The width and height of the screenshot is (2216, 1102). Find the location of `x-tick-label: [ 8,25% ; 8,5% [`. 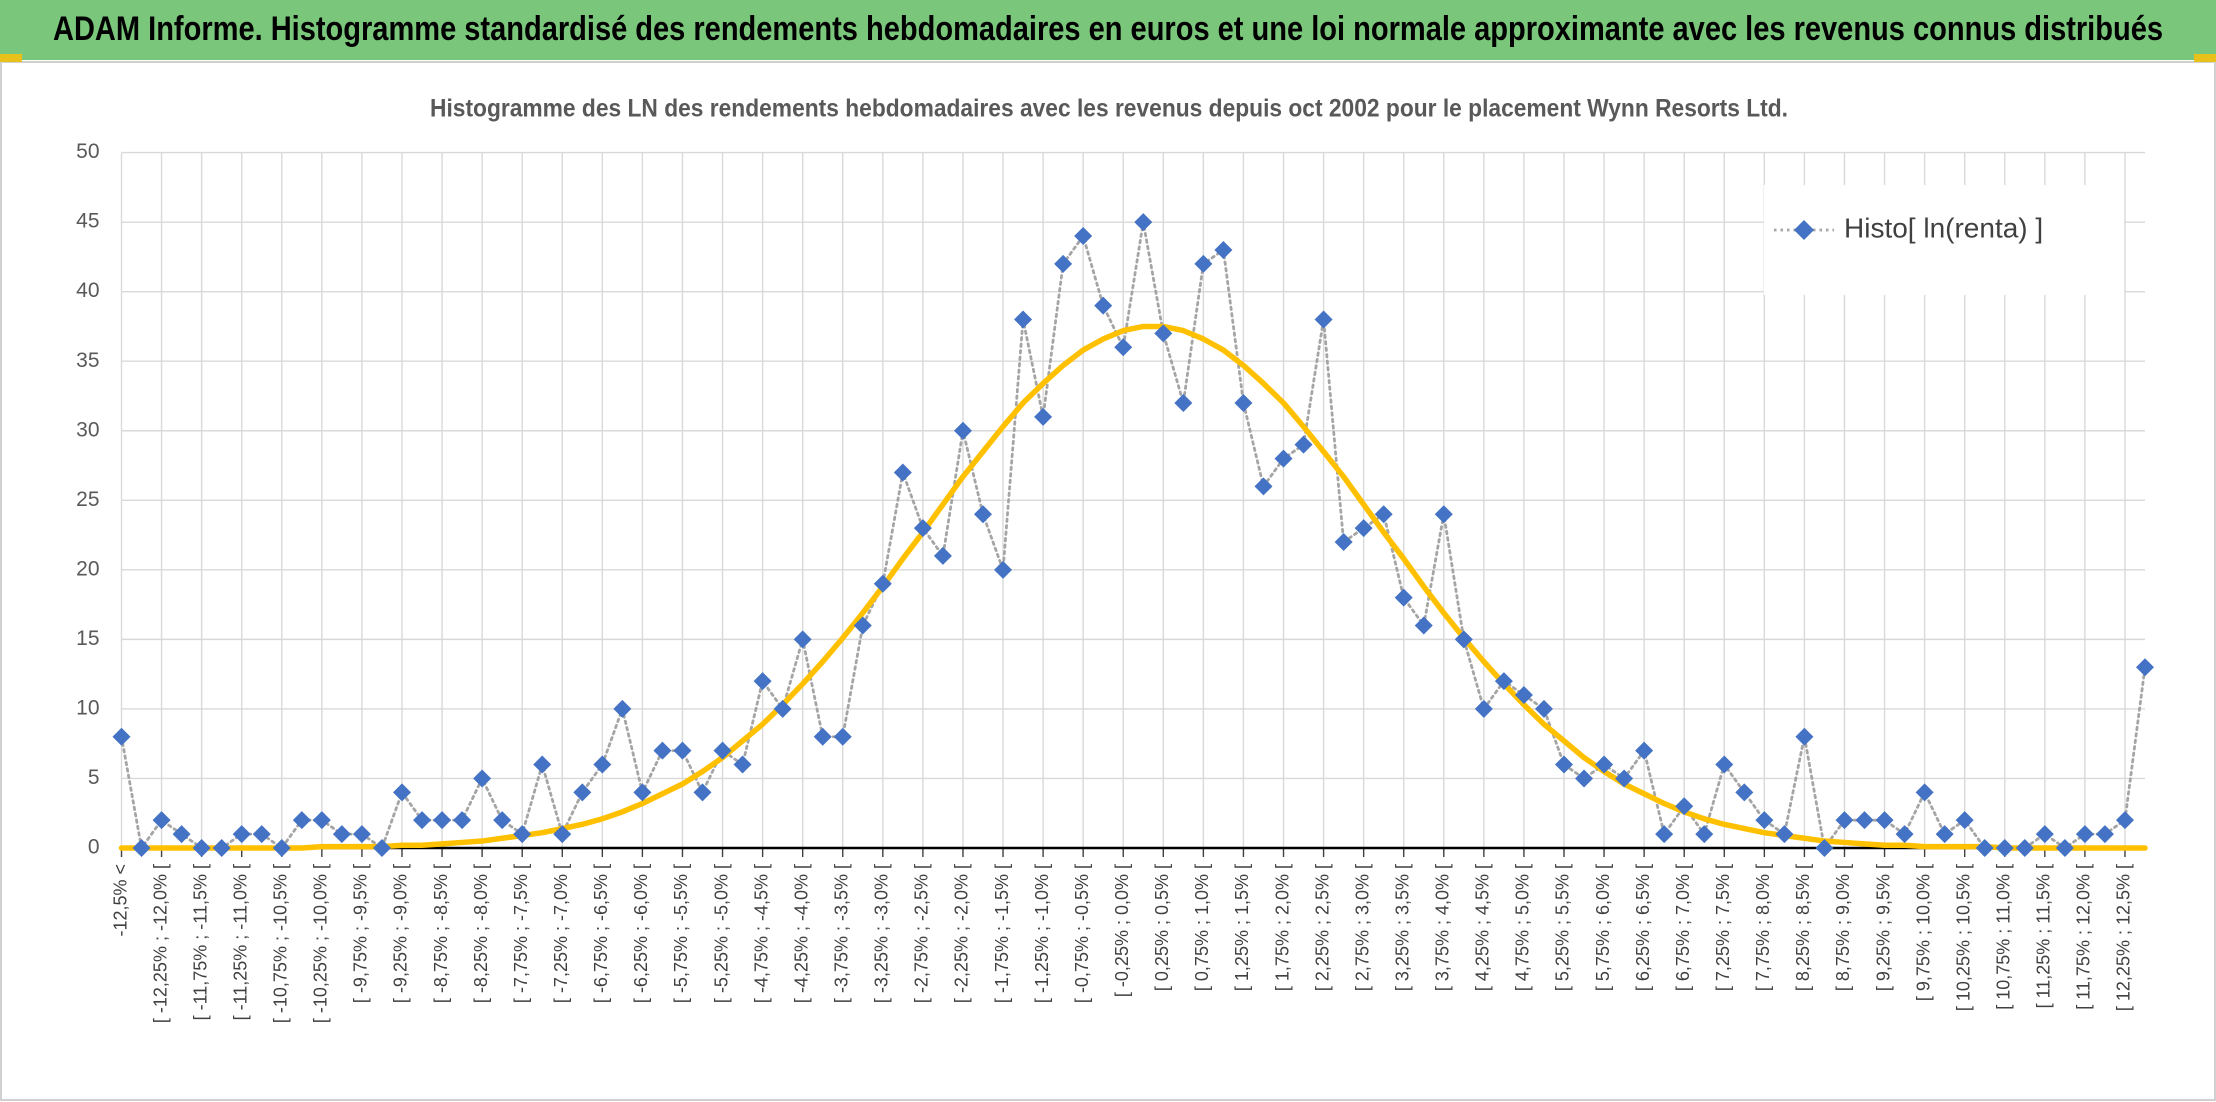

x-tick-label: [ 8,25% ; 8,5% [ is located at coordinates (1803, 927).